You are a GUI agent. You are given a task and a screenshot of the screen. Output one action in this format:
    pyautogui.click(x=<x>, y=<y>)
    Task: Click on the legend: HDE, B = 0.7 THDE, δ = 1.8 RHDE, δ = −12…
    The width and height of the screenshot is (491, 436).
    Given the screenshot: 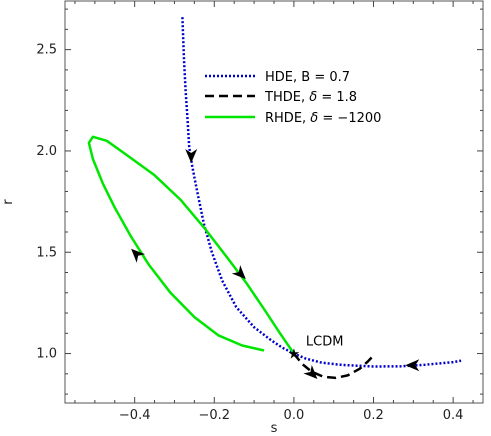 What is the action you would take?
    pyautogui.click(x=293, y=98)
    